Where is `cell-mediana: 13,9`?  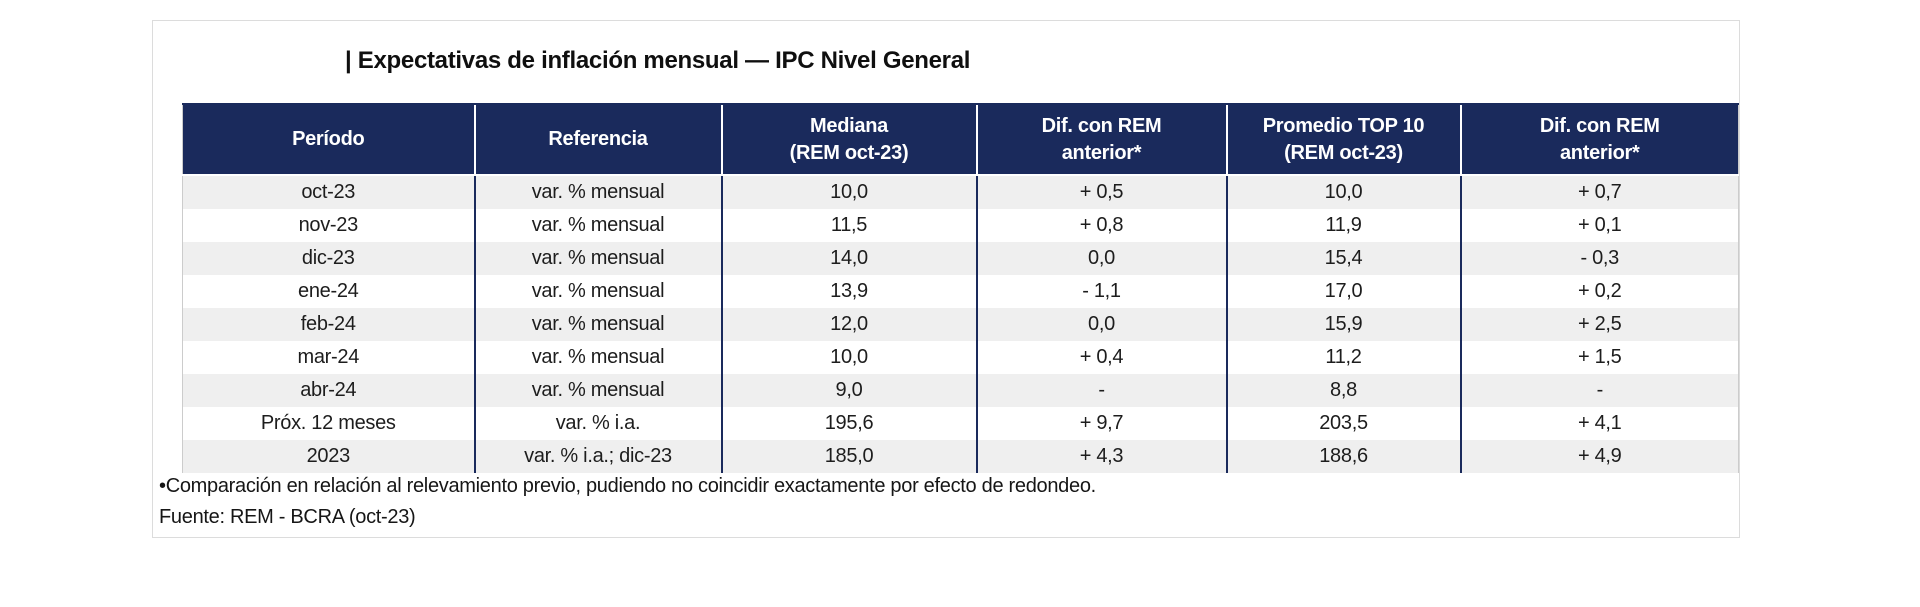 cell-mediana: 13,9 is located at coordinates (848, 291).